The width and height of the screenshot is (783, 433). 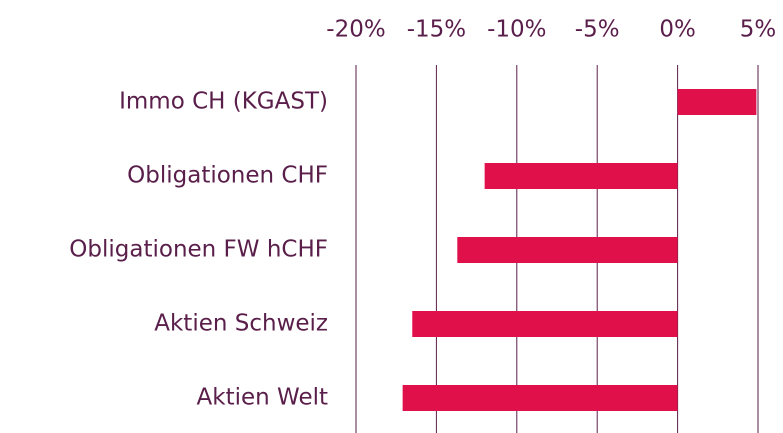 What do you see at coordinates (597, 30) in the screenshot?
I see `x-tick-label: -5%` at bounding box center [597, 30].